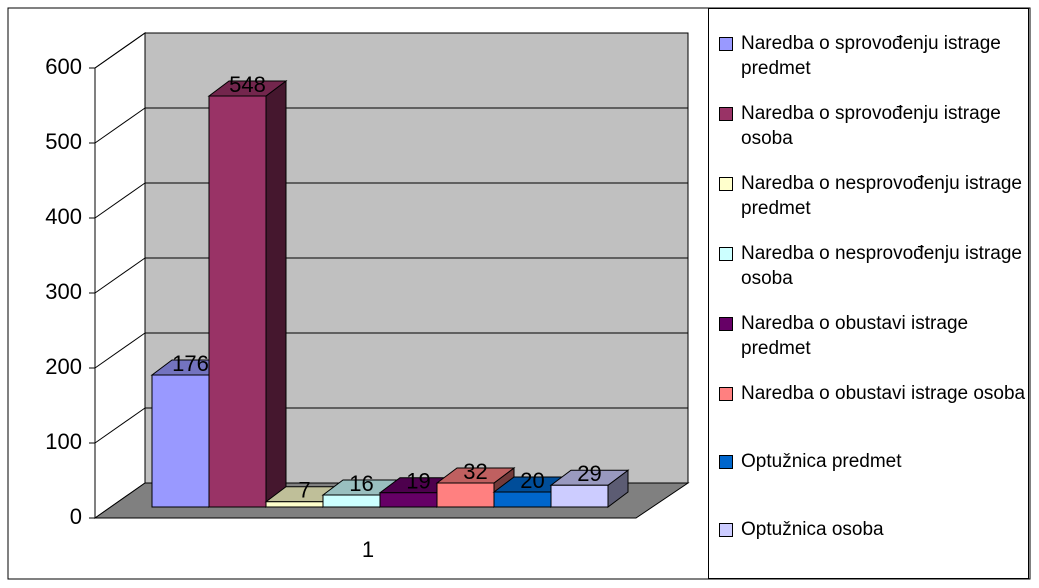  Describe the element at coordinates (475, 471) in the screenshot. I see `data-label: 32` at that location.